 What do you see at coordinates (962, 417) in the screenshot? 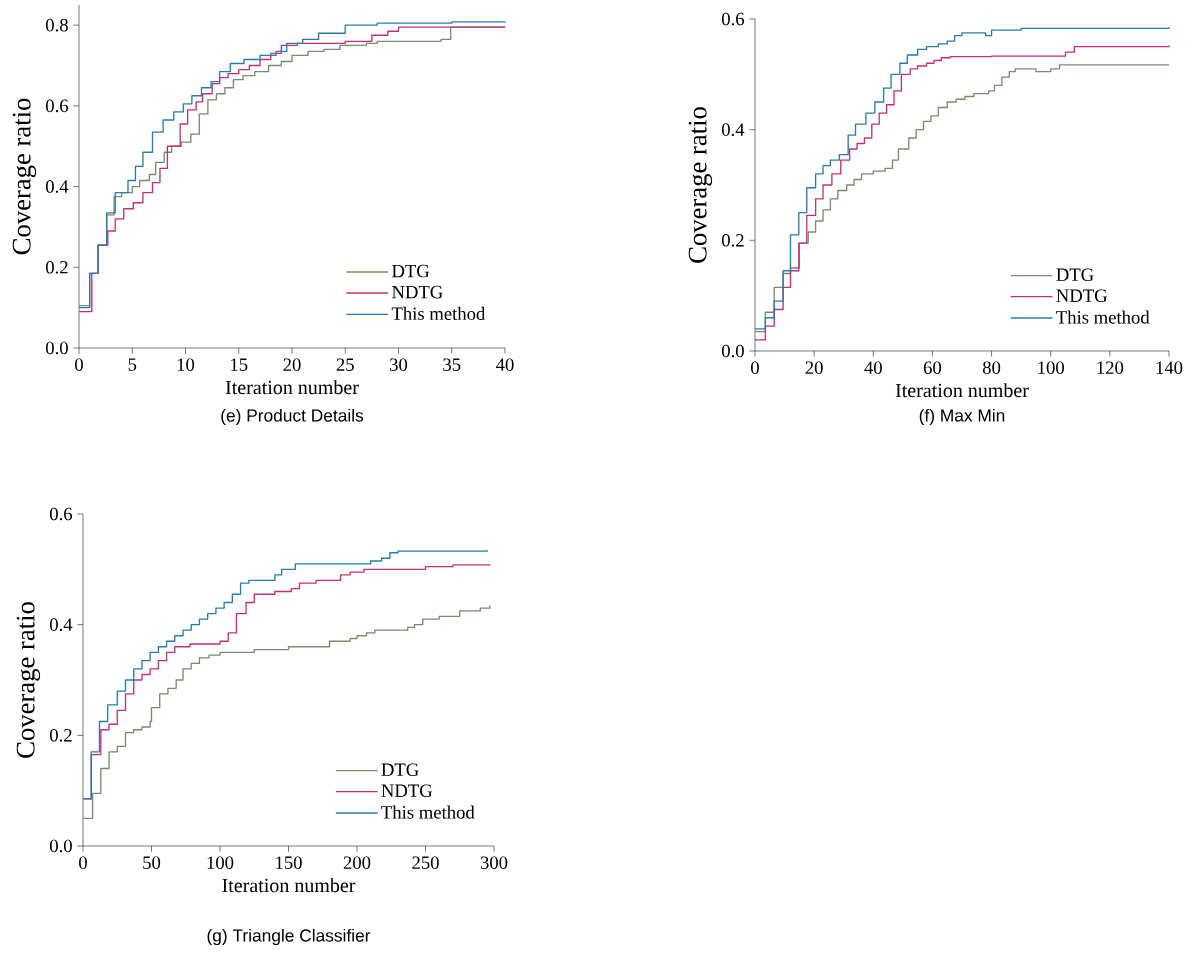
I see `text: (f) Max Min` at bounding box center [962, 417].